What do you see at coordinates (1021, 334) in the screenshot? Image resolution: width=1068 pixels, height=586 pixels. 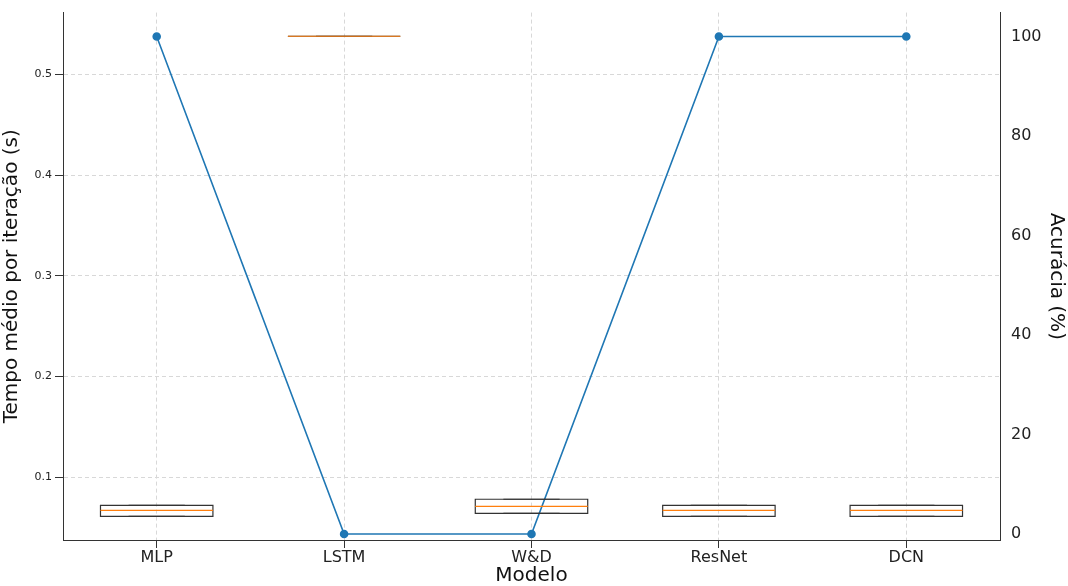 I see `y2-tick-label: 40` at bounding box center [1021, 334].